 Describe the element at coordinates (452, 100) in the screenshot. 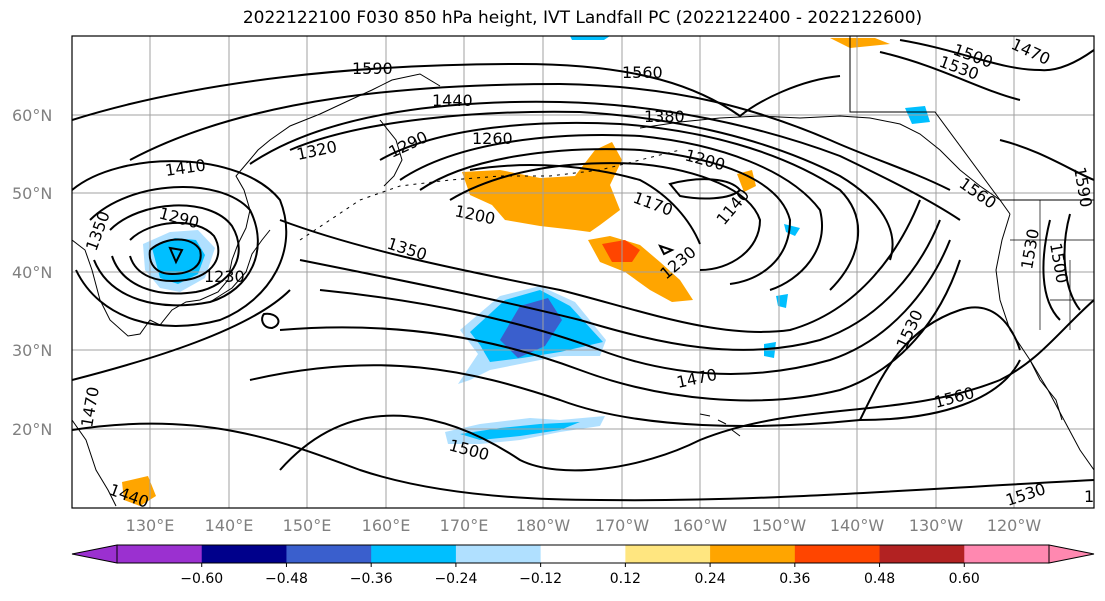

I see `contour-label: 1440` at that location.